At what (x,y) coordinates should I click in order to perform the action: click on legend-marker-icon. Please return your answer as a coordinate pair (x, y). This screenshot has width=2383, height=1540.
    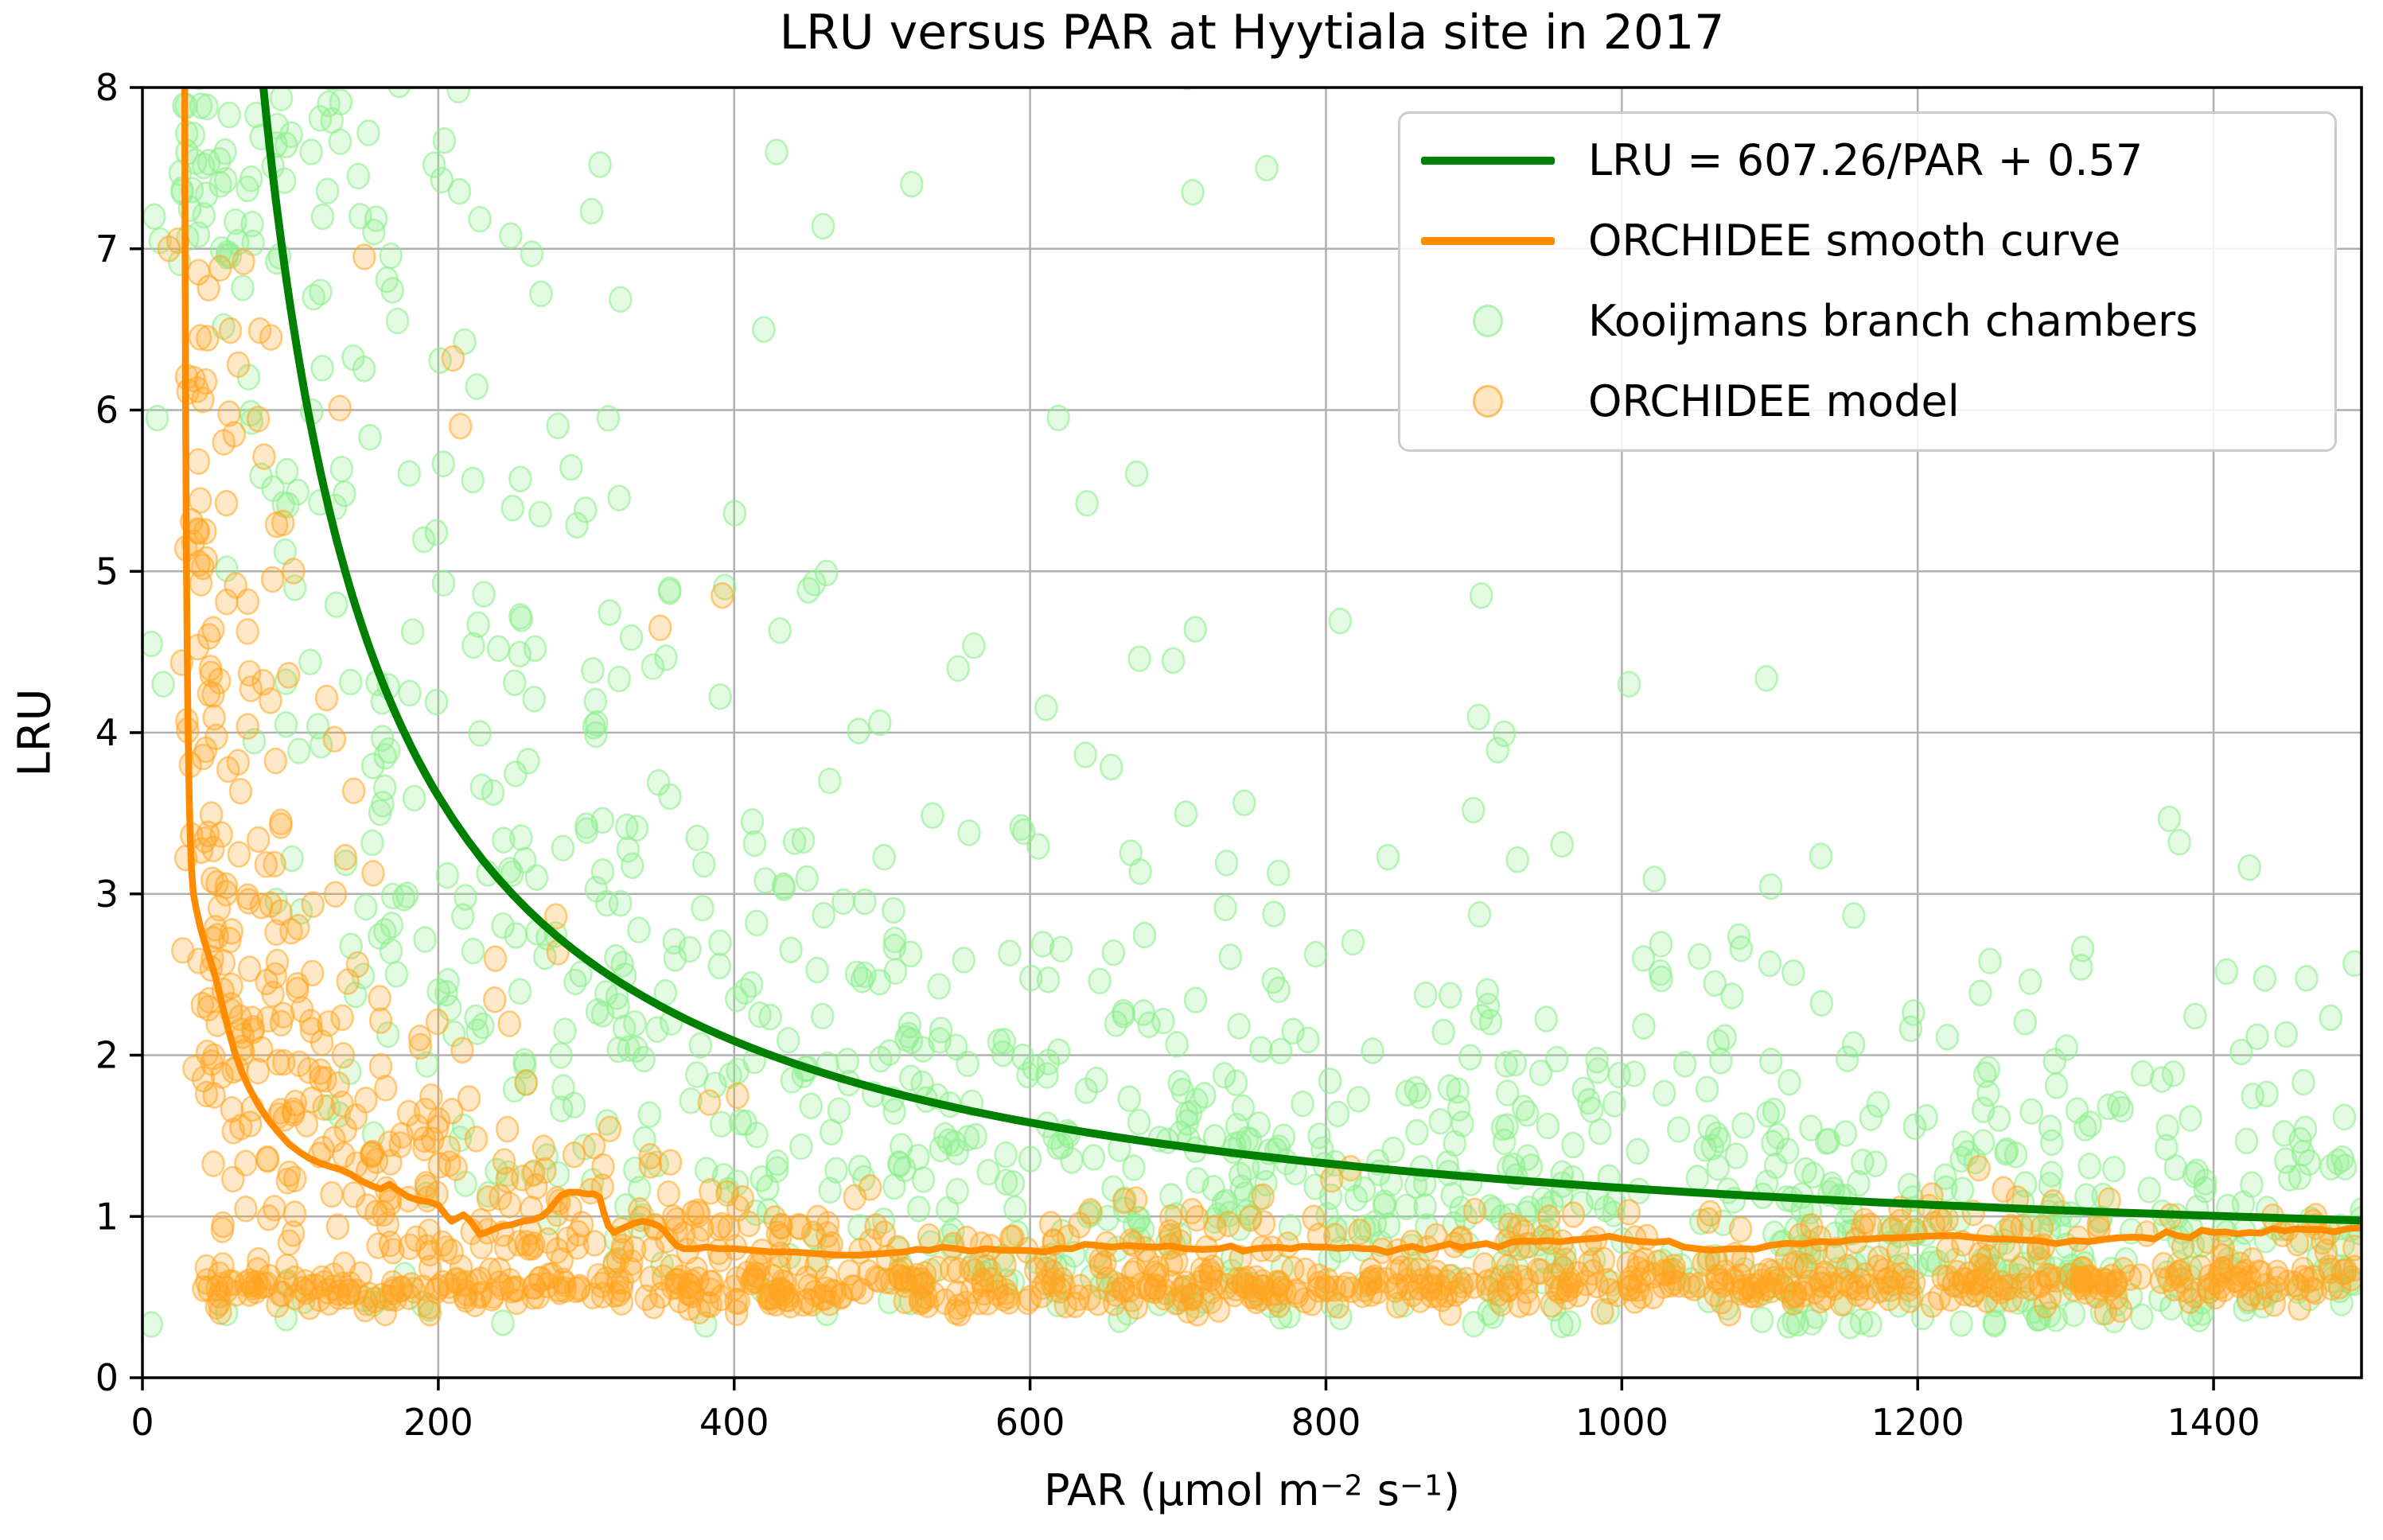
    Looking at the image, I should click on (1488, 321).